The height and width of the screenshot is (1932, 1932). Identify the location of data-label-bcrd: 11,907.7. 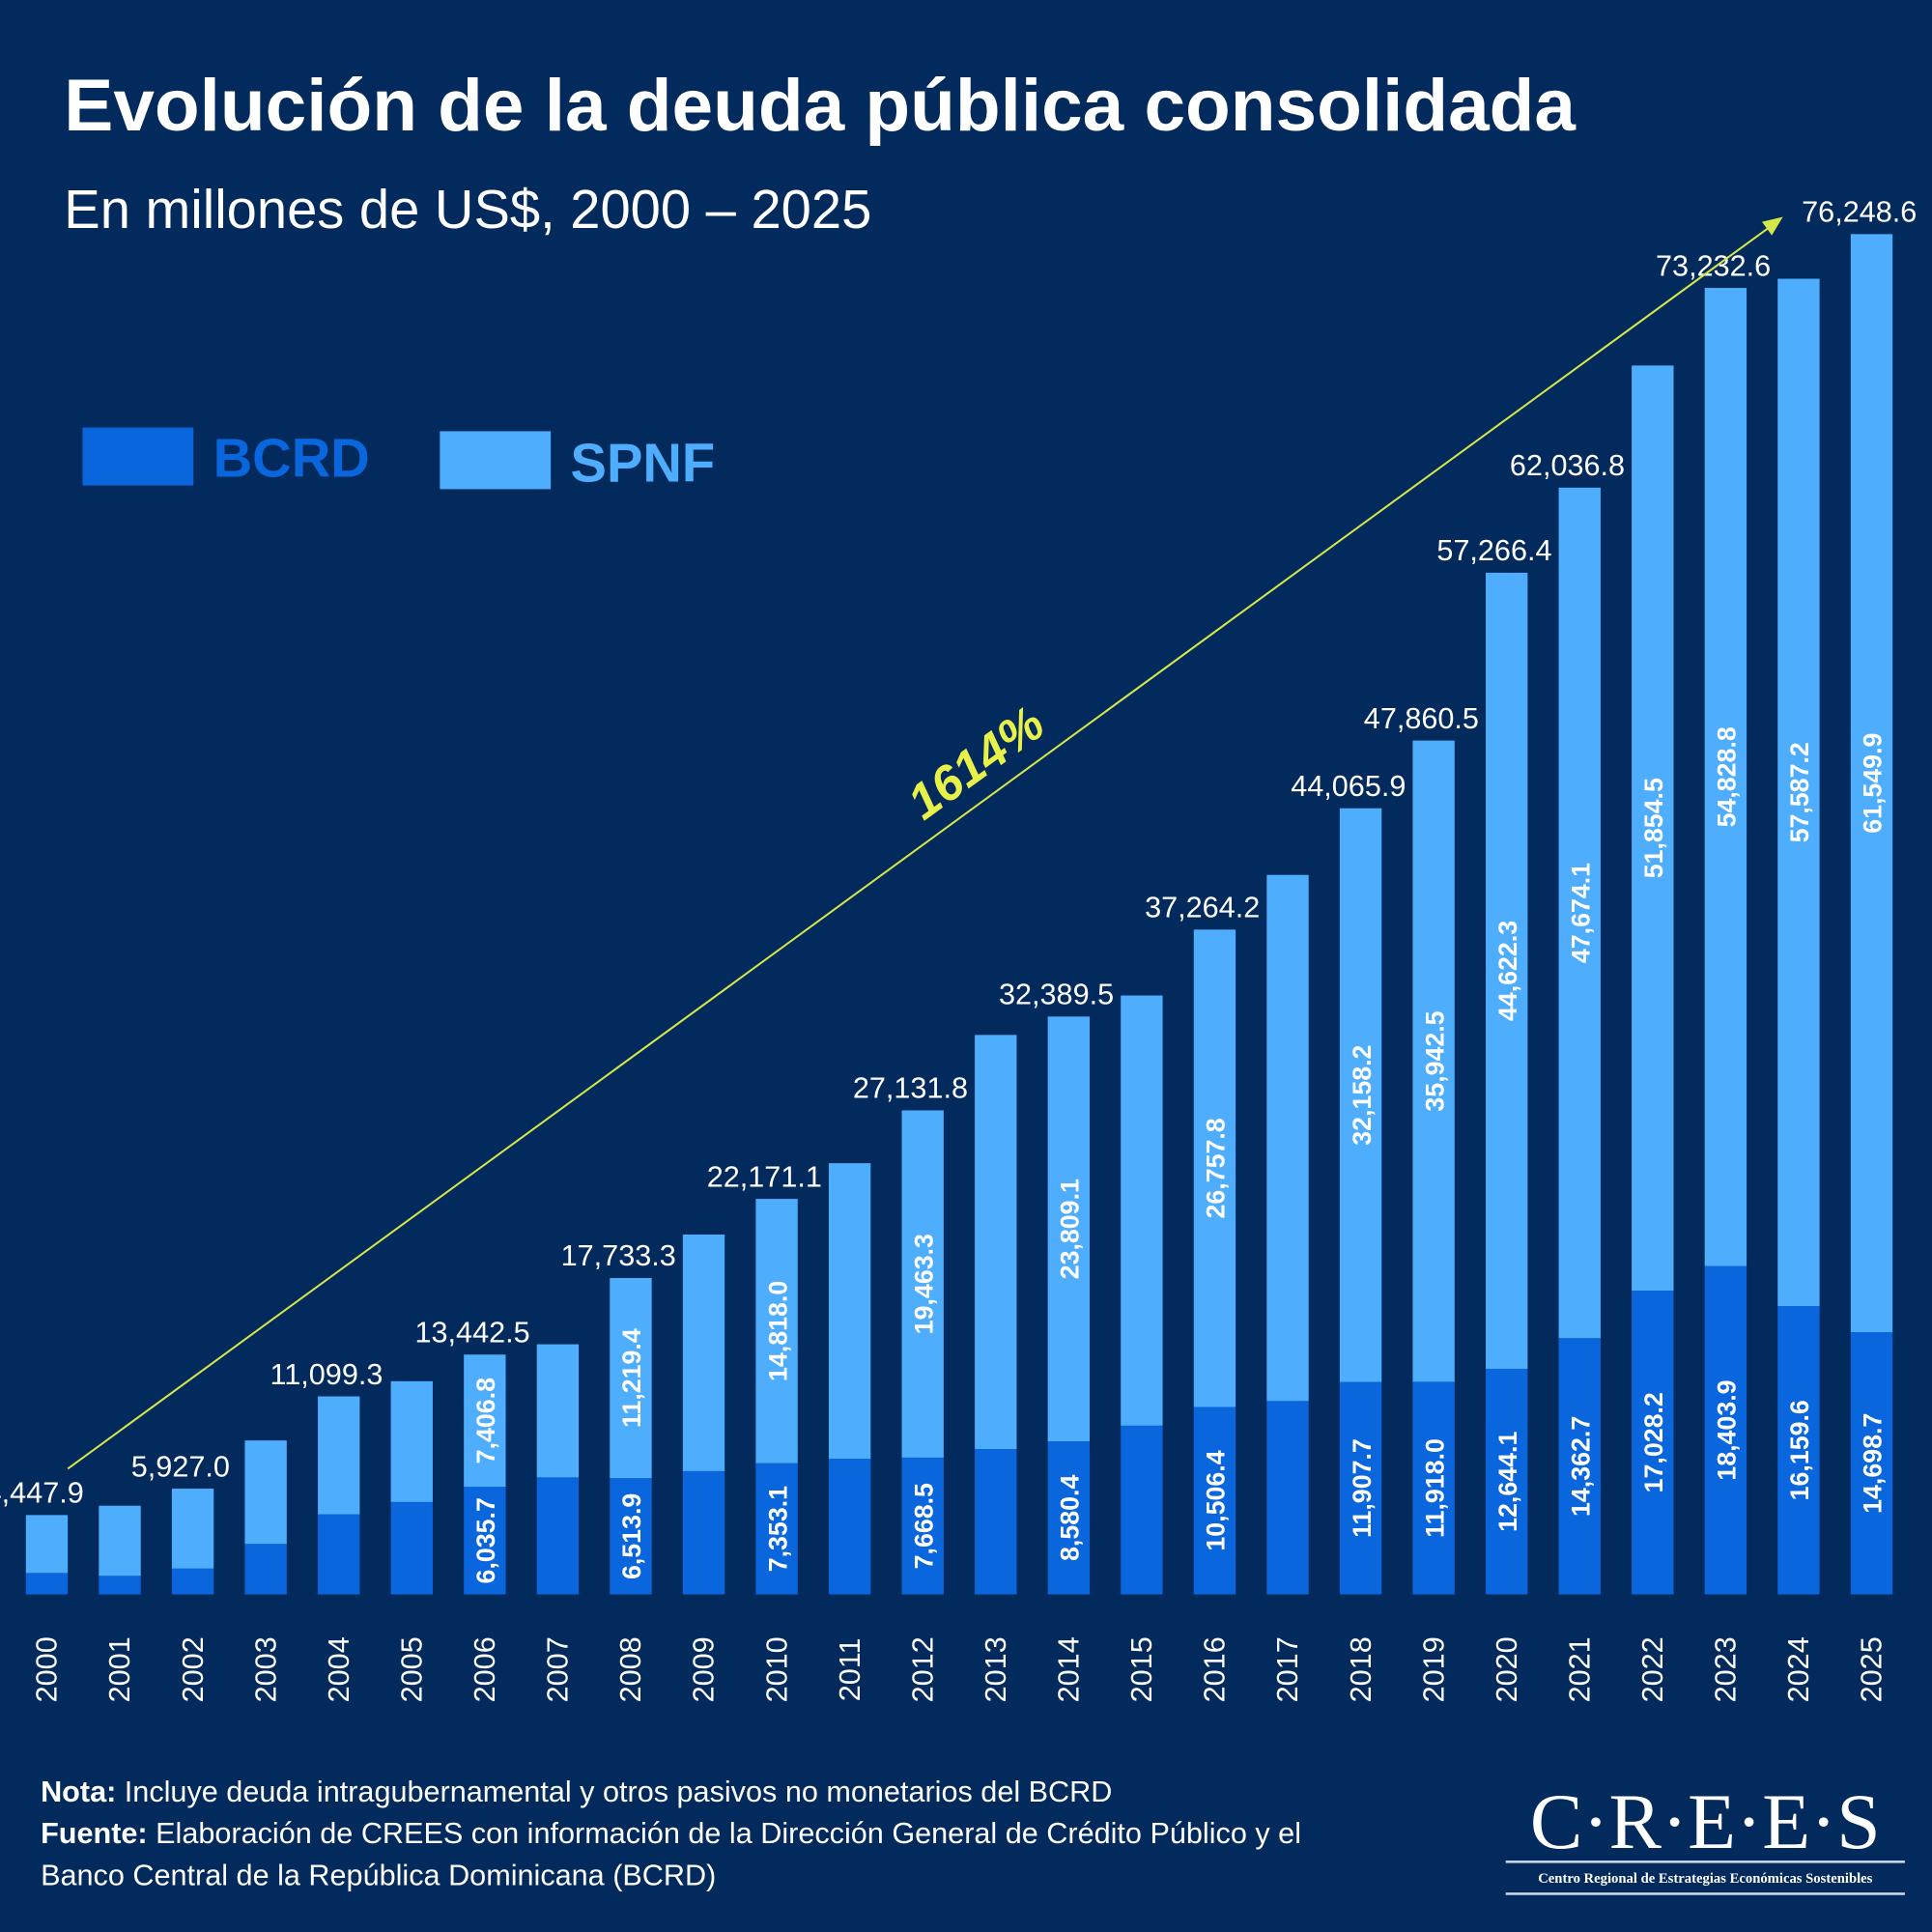
(1362, 1488).